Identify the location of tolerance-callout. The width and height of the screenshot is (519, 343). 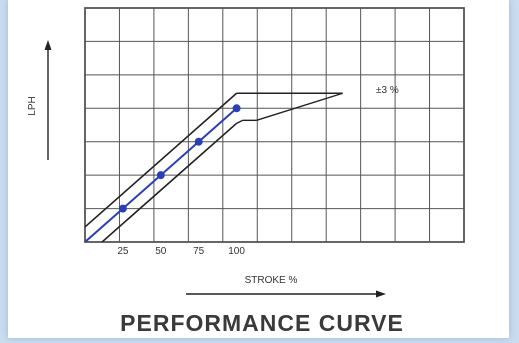
(289, 108).